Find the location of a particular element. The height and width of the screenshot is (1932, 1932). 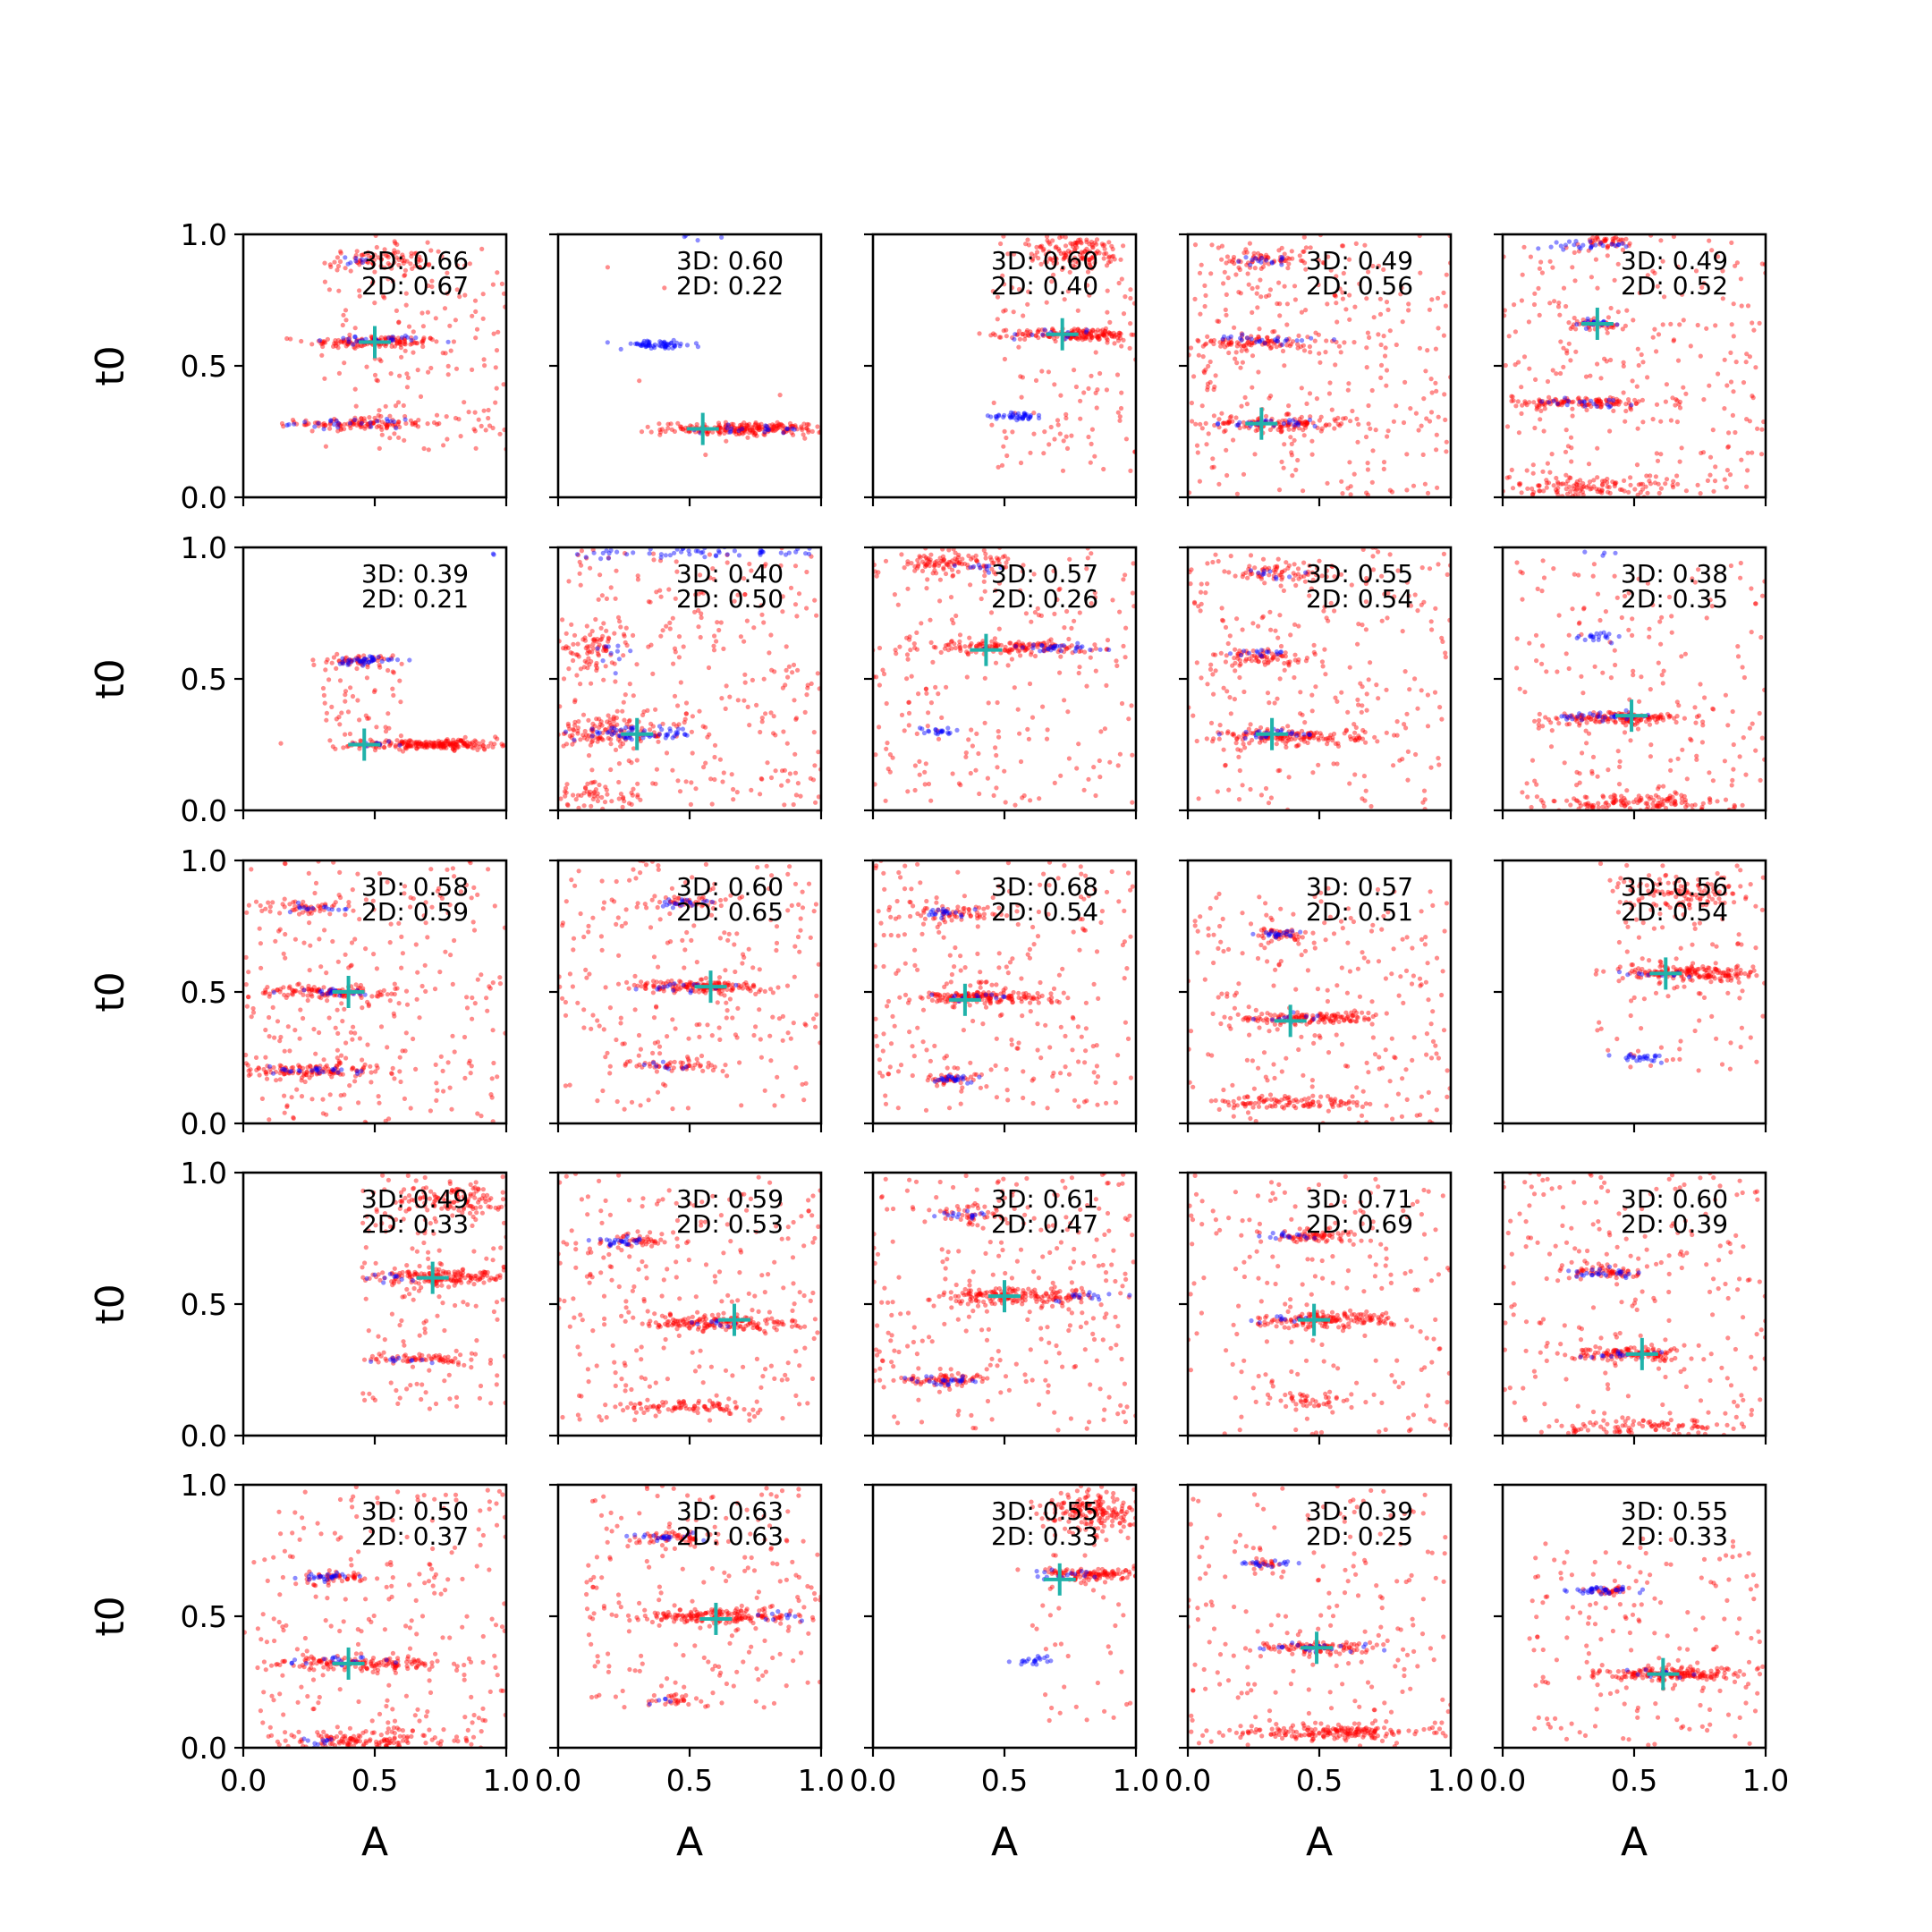

points is located at coordinates (689, 678).